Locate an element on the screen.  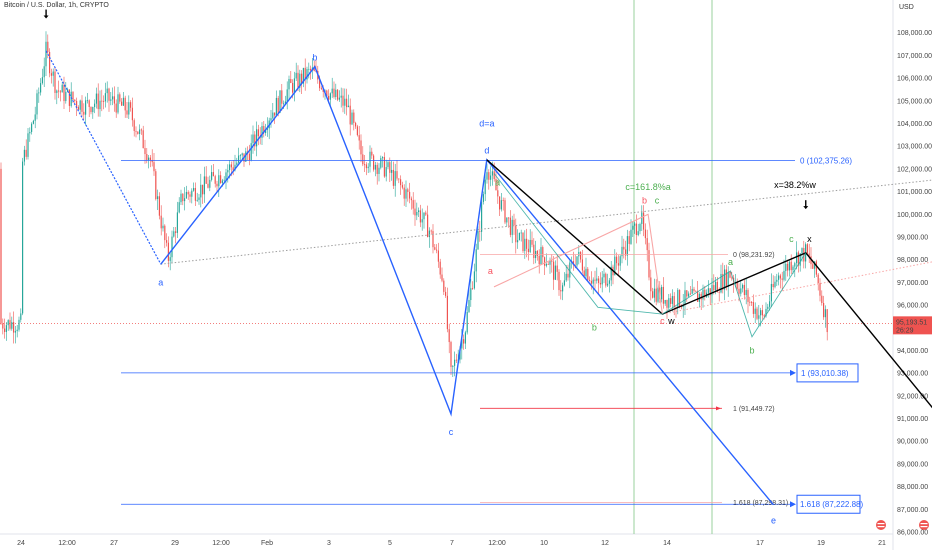
y-tick-label: 101,000.00 is located at coordinates (914, 192).